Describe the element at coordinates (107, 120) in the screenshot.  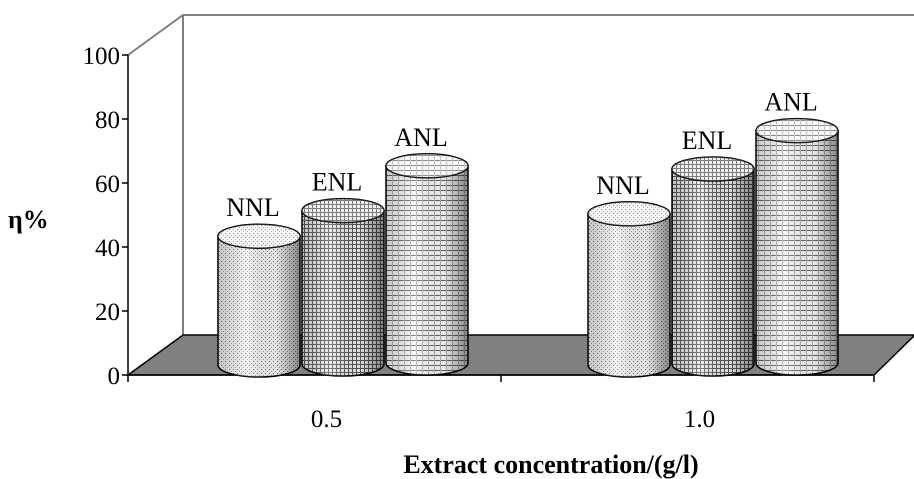
I see `y-tick-label: 80` at that location.